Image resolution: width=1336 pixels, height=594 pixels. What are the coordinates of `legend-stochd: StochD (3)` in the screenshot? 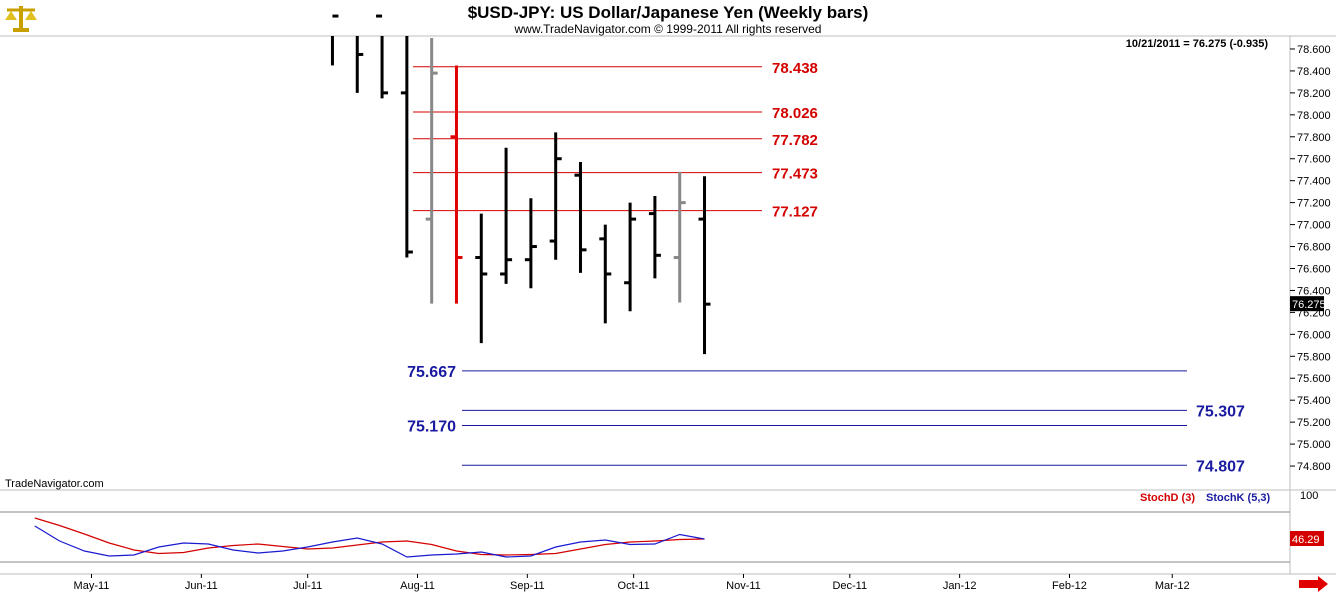 It's located at (1167, 498).